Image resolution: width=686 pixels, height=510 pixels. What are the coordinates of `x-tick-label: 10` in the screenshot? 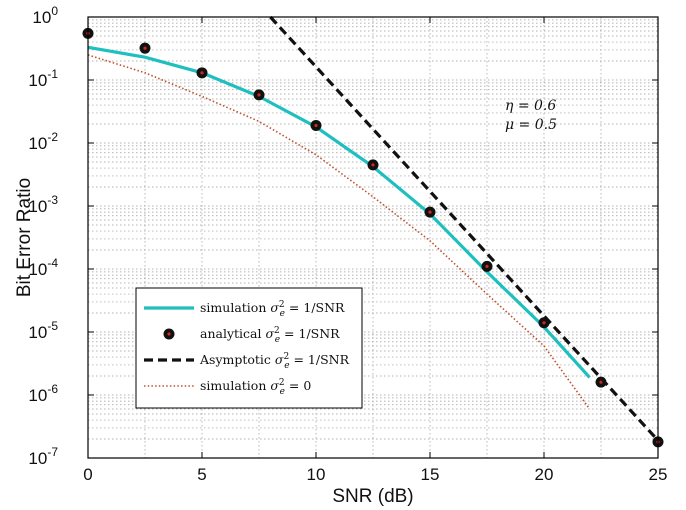 It's located at (316, 474).